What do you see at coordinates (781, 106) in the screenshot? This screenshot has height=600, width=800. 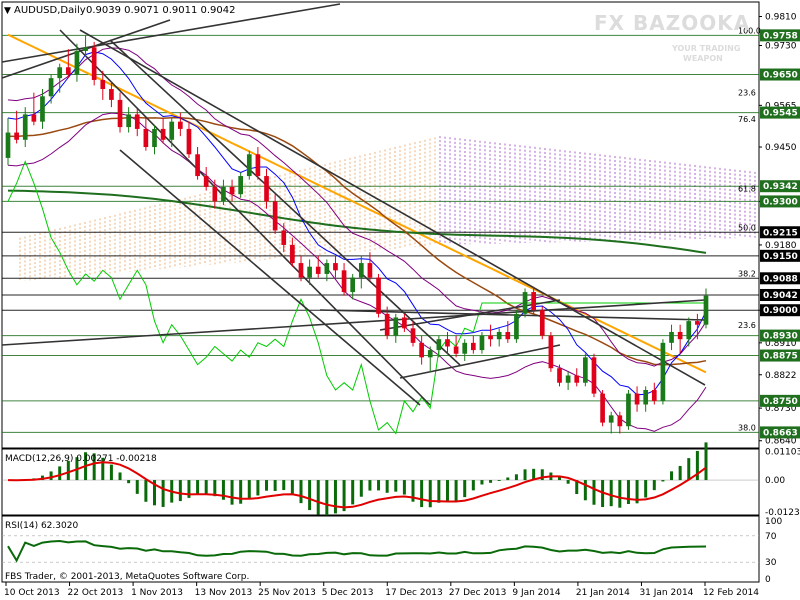 I see `y-tick-label: 0.9565` at bounding box center [781, 106].